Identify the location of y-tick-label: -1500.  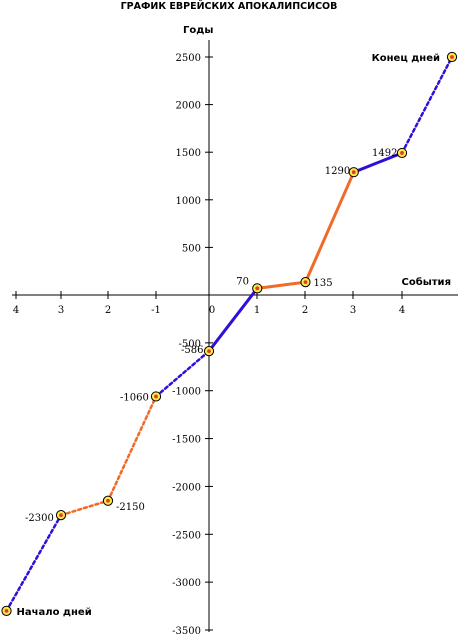
(186, 440).